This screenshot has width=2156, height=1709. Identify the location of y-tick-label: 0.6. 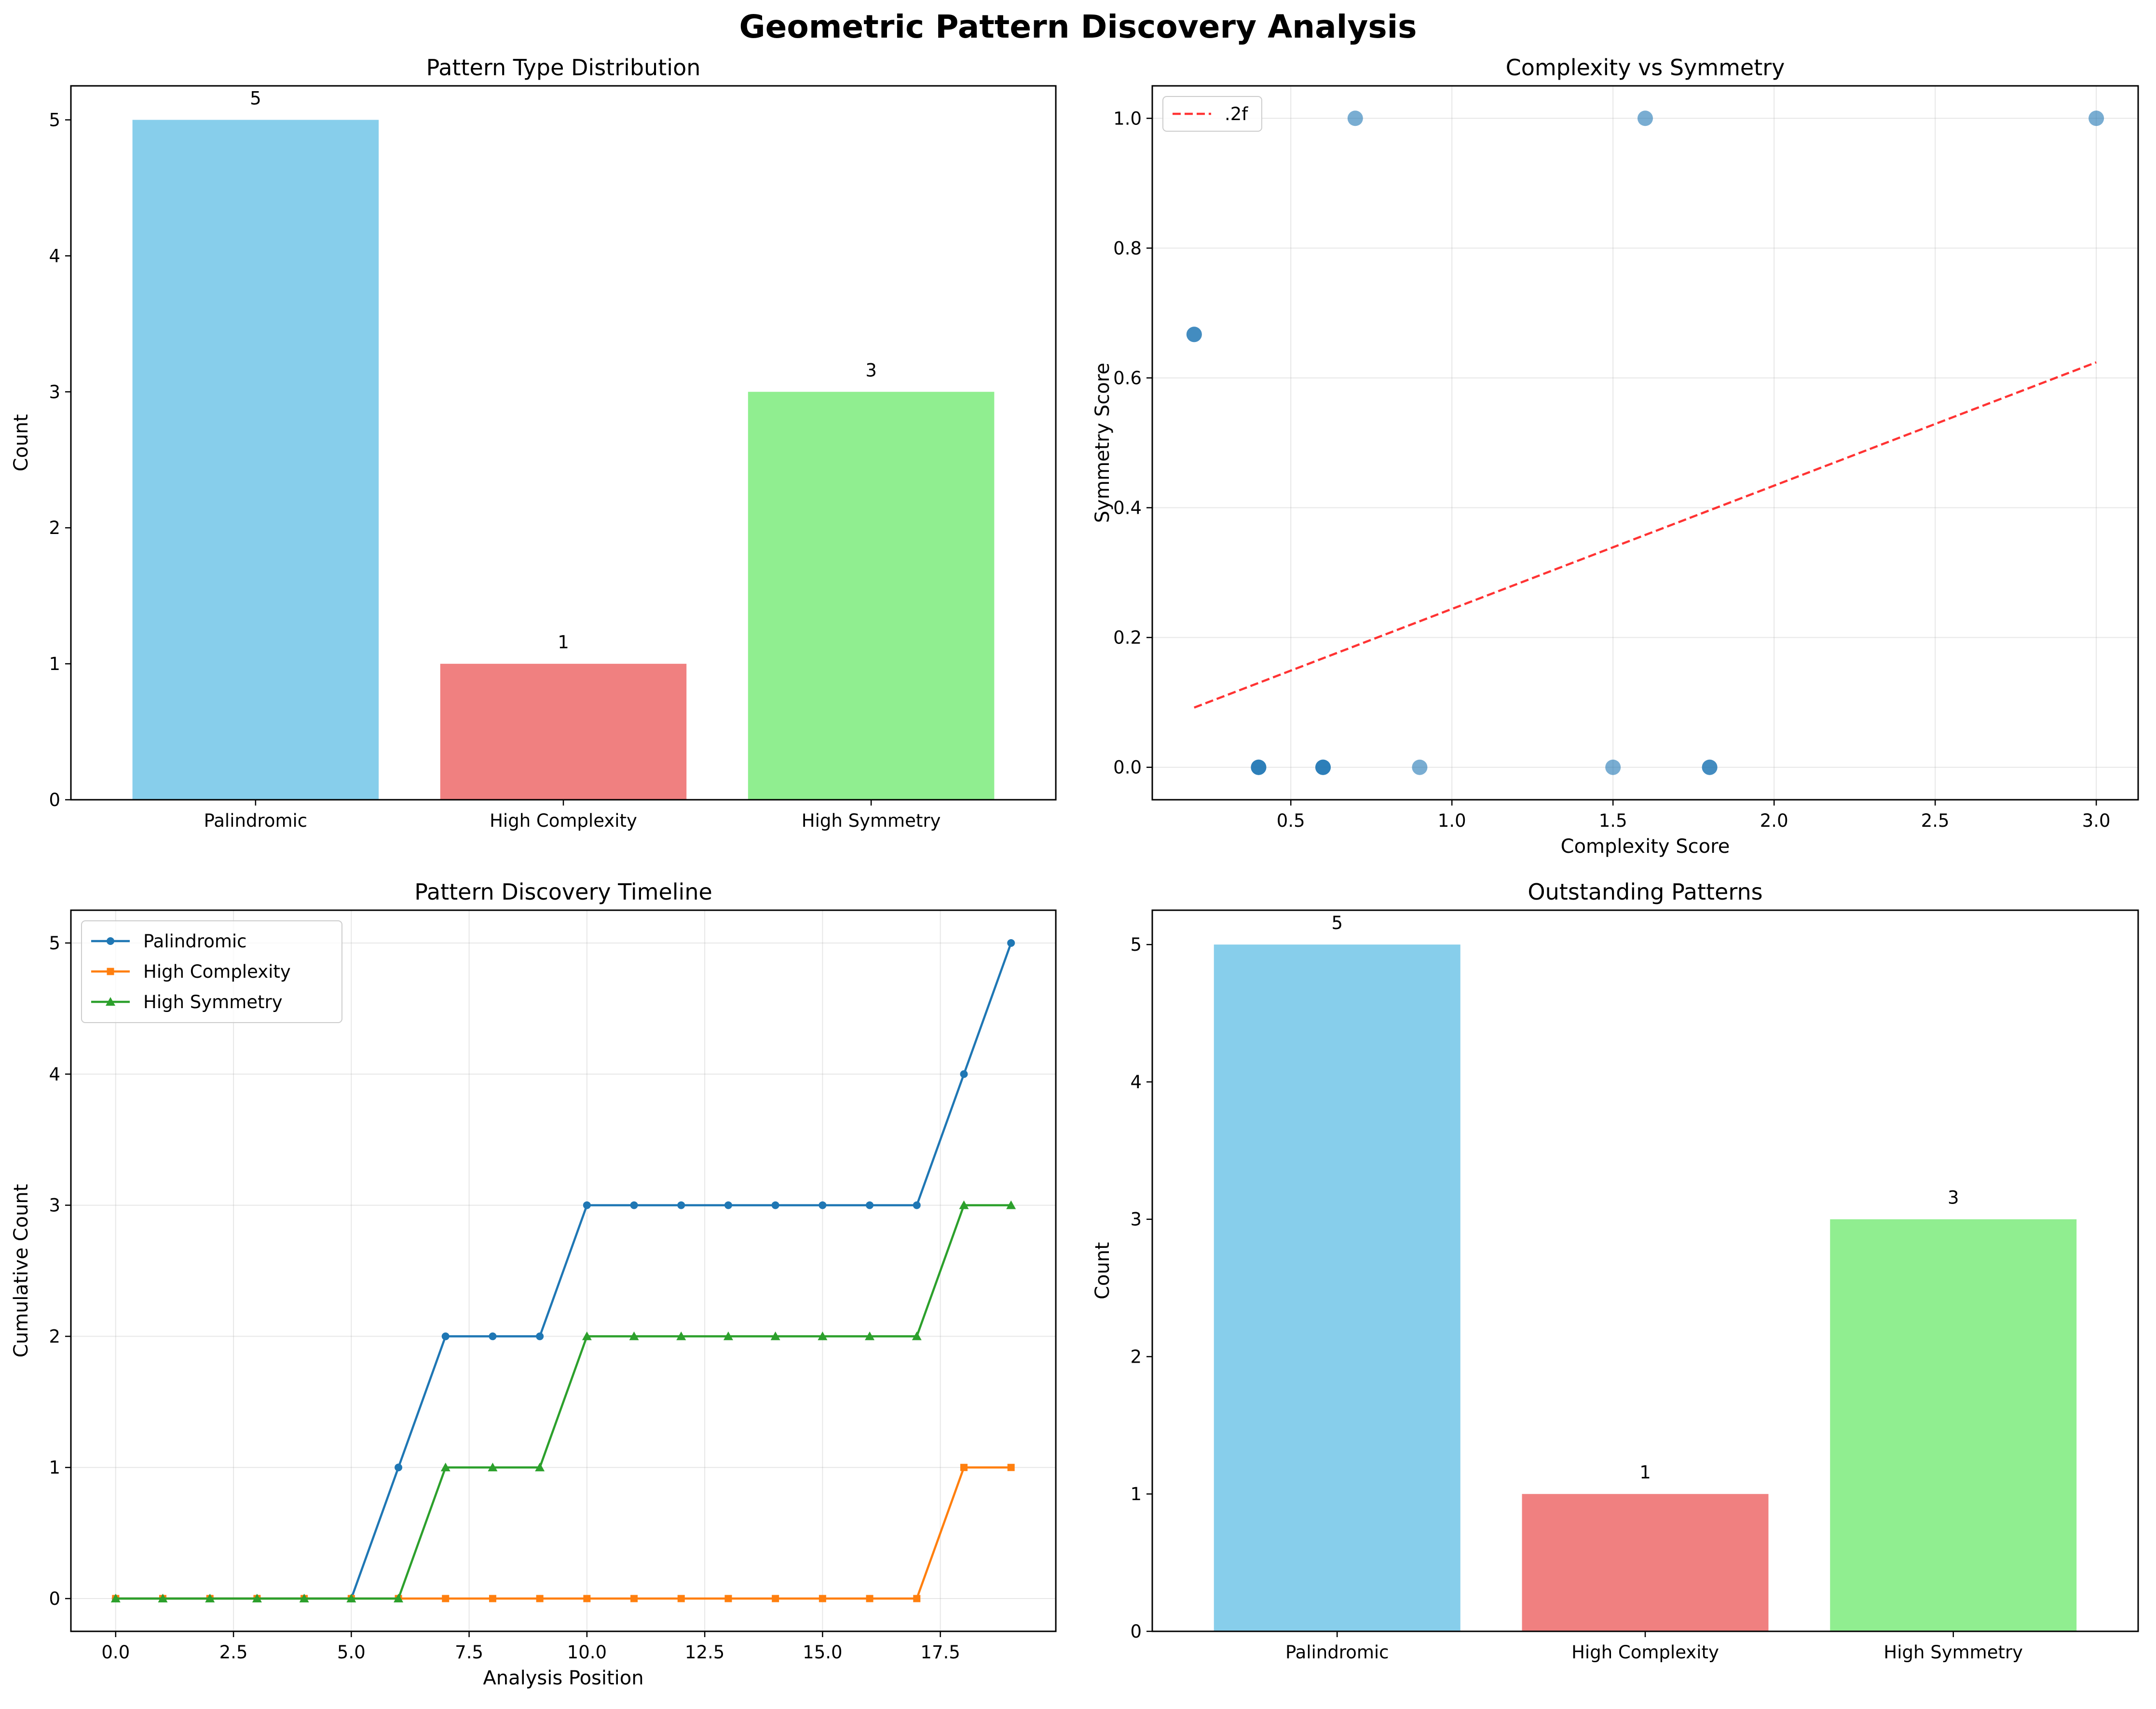
(1127, 378).